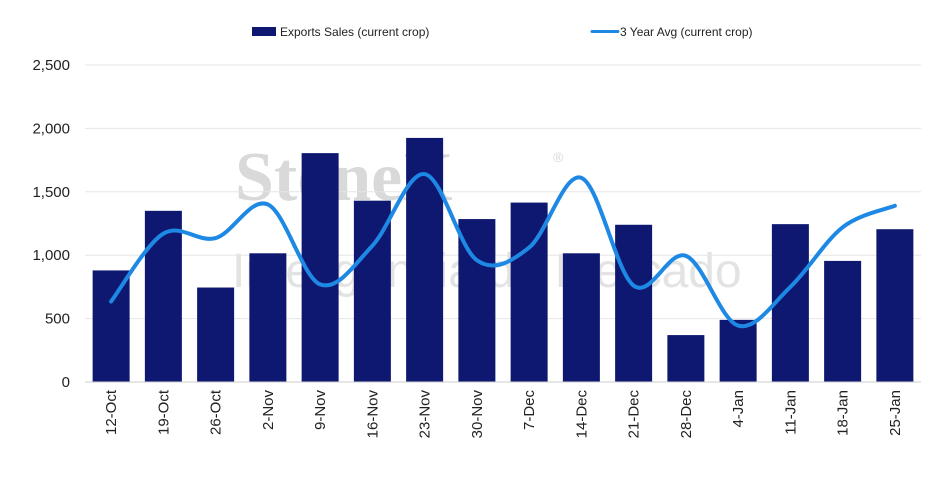  I want to click on x-tick-label: 14-Dec, so click(581, 414).